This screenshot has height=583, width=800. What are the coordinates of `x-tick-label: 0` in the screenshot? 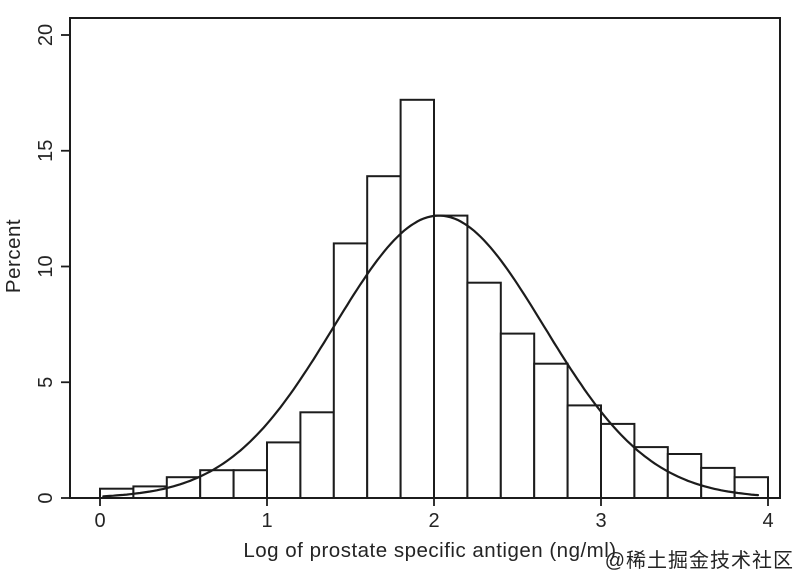 It's located at (99, 521).